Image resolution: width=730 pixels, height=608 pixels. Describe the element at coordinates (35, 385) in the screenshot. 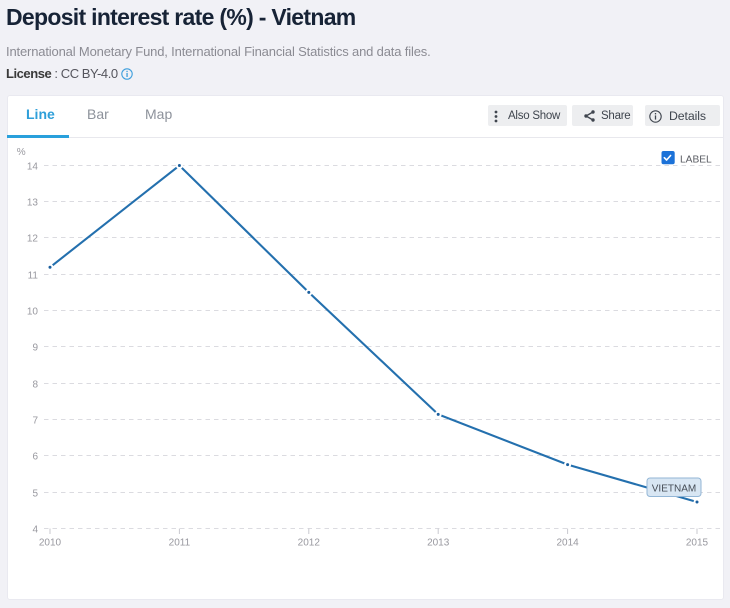

I see `svg-text: 8` at that location.